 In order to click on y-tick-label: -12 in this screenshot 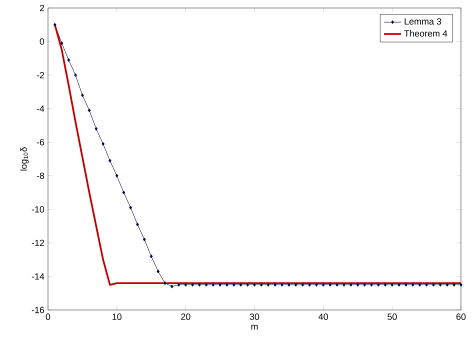, I will do `click(38, 243)`.